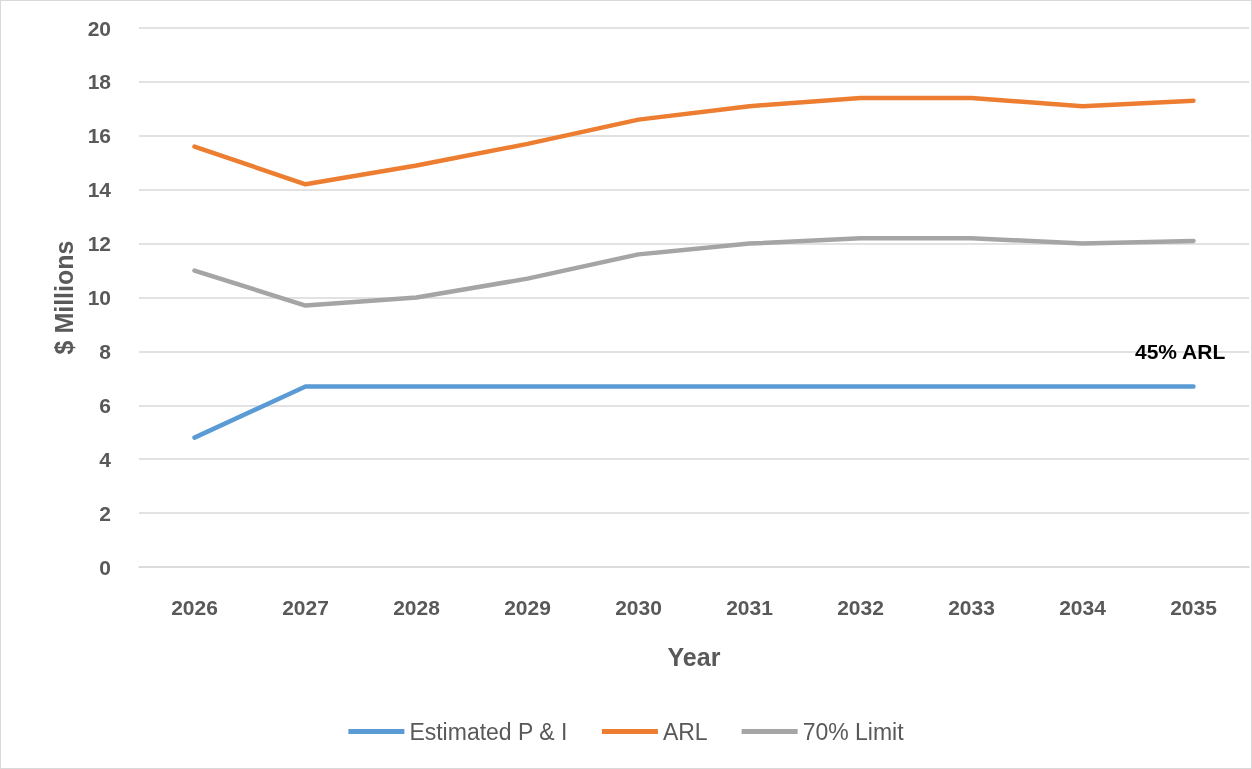 The height and width of the screenshot is (769, 1252). I want to click on y-axis-title: $ Millions, so click(64, 297).